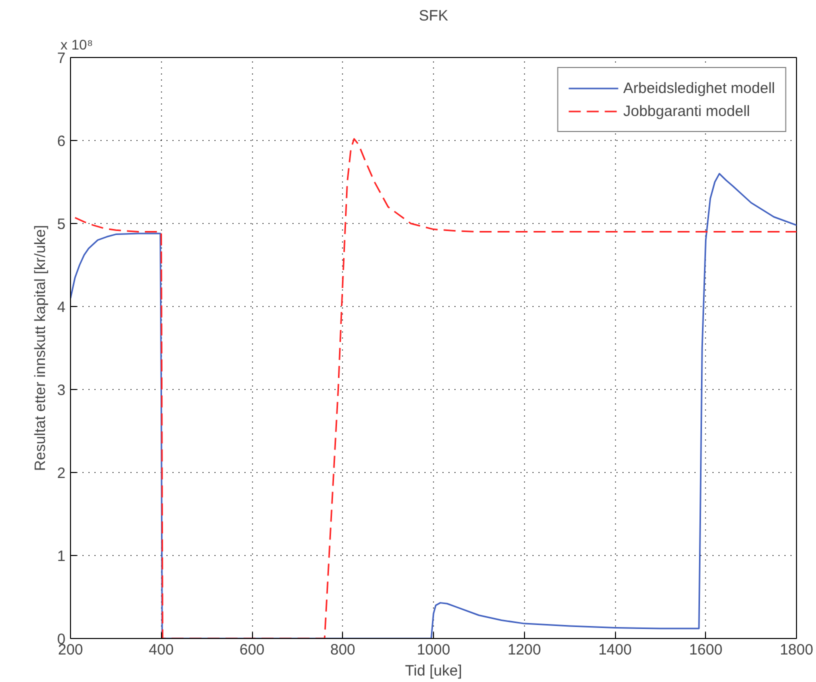 This screenshot has height=682, width=816. What do you see at coordinates (76, 44) in the screenshot?
I see `text: x 10⁸` at bounding box center [76, 44].